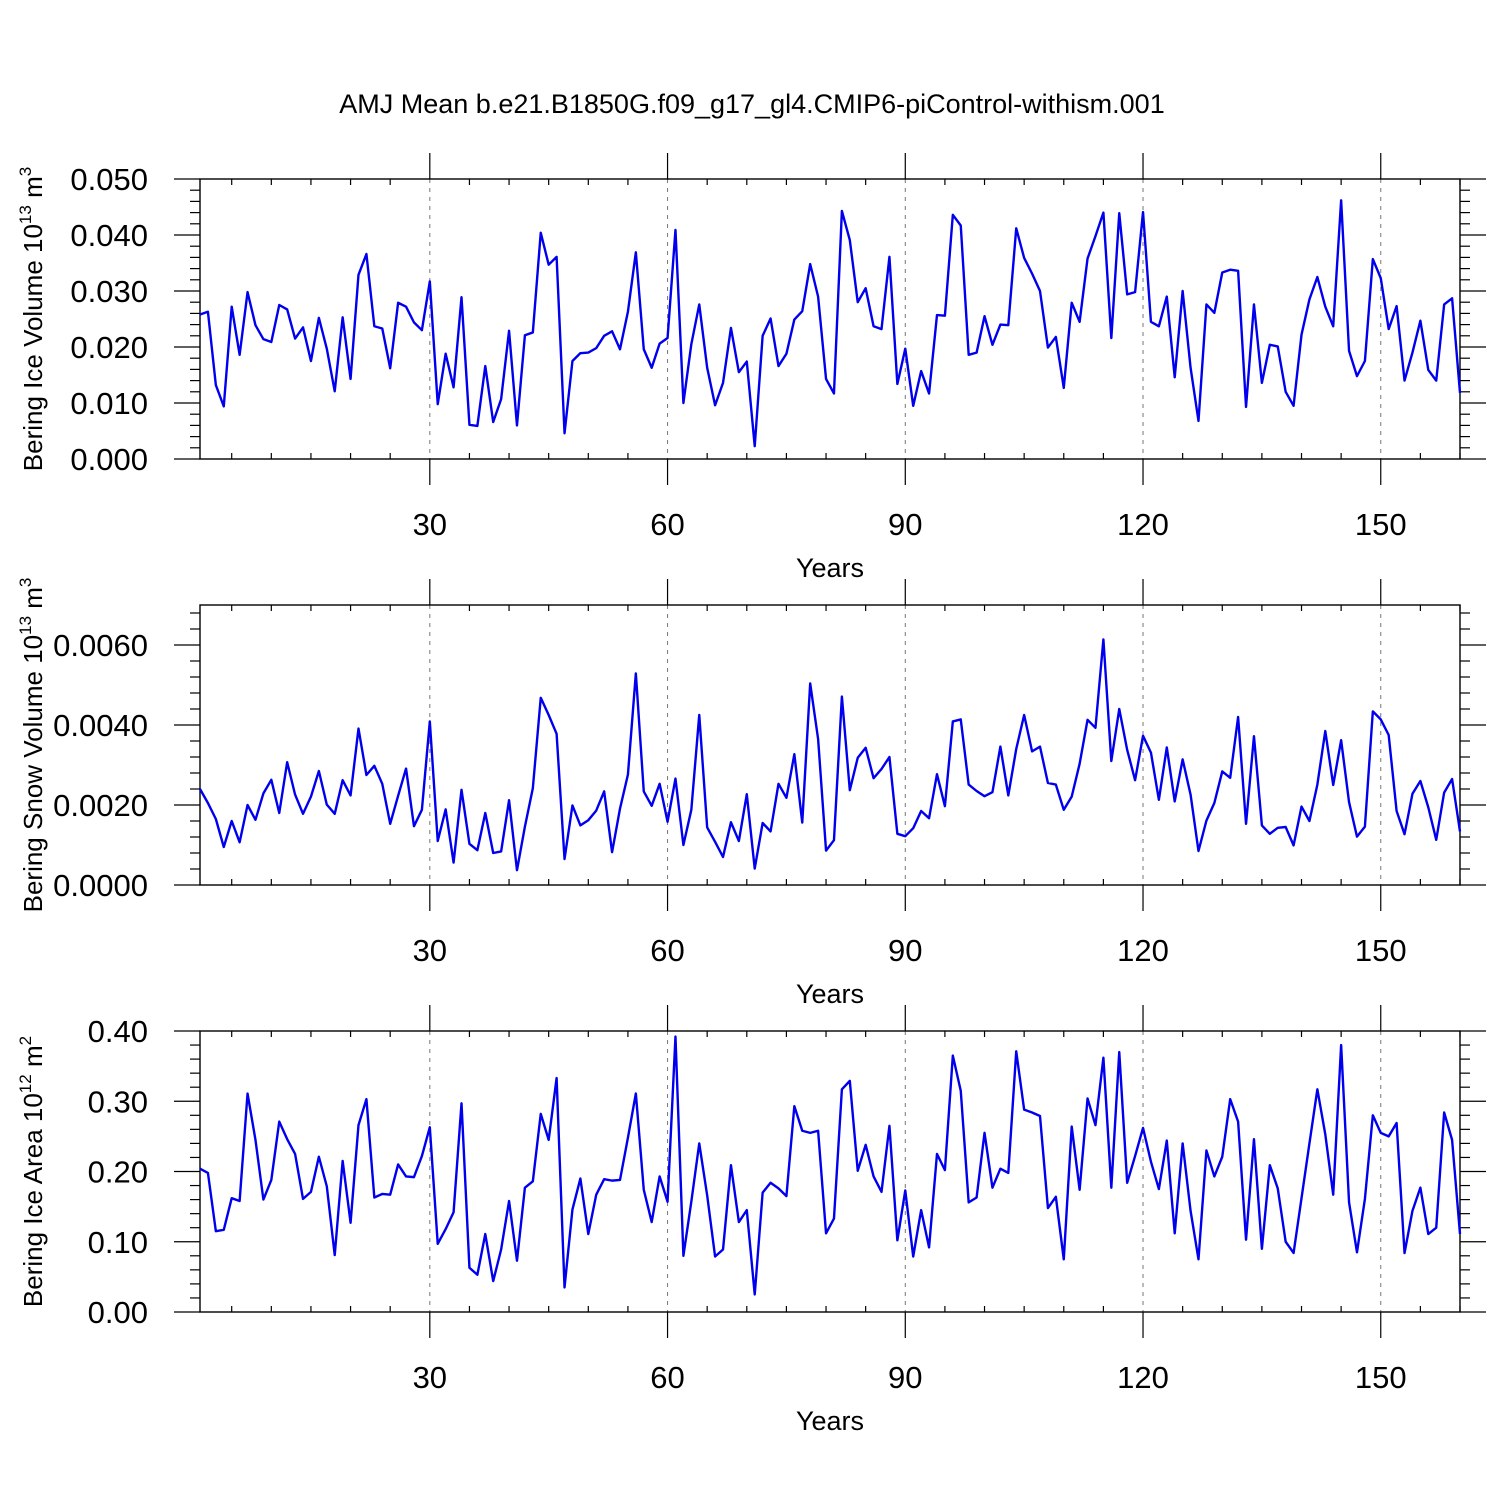  I want to click on y-axis-label: Bering Snow Volume 1013 m3, so click(32, 745).